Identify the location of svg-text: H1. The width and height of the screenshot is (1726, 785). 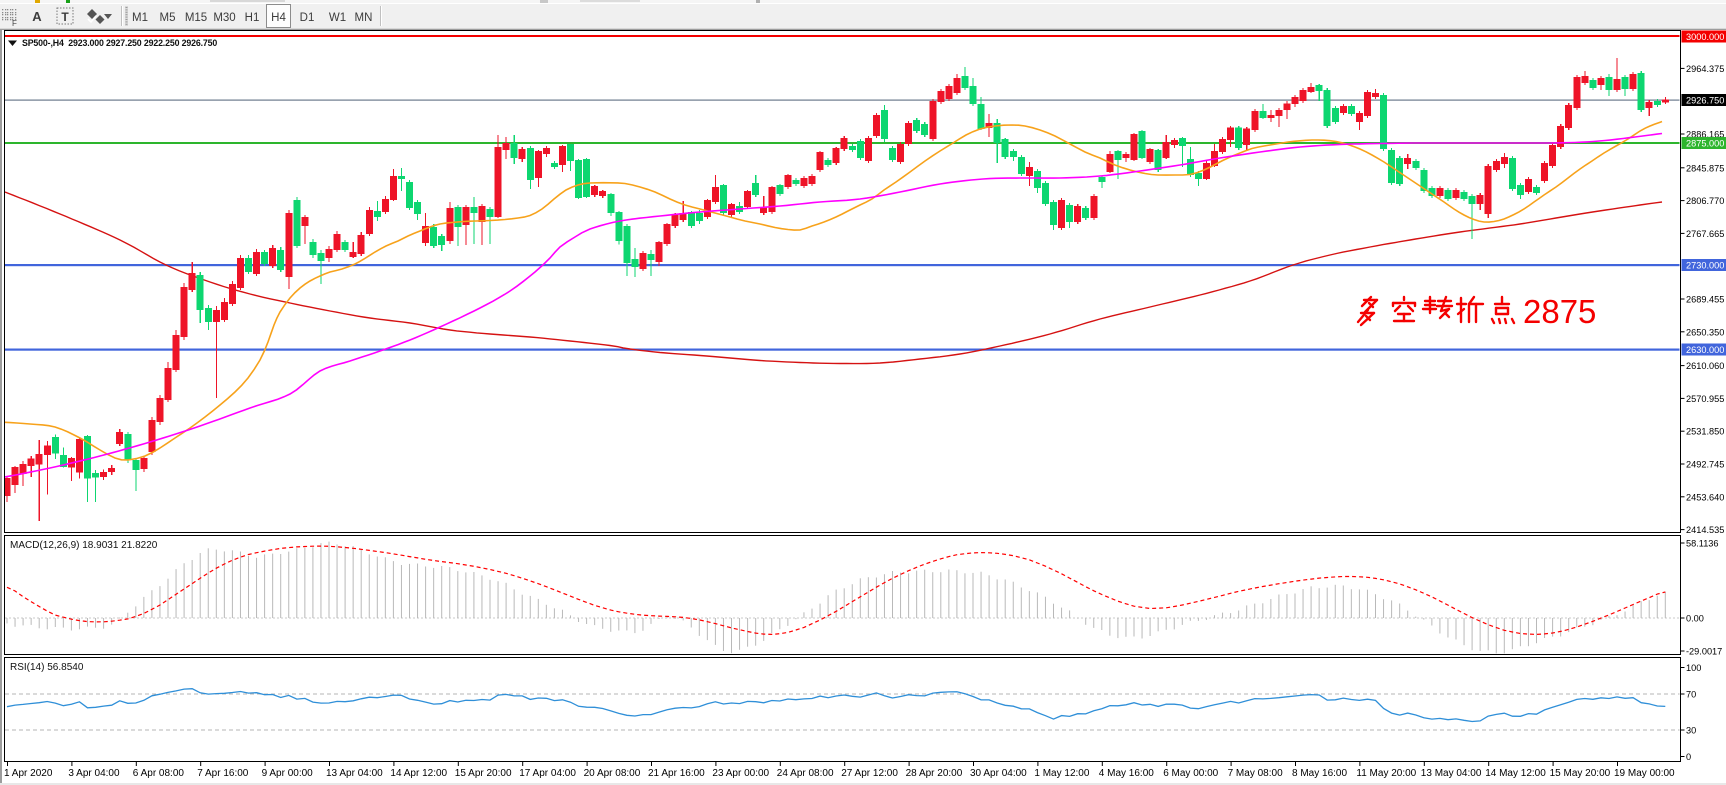
(252, 18).